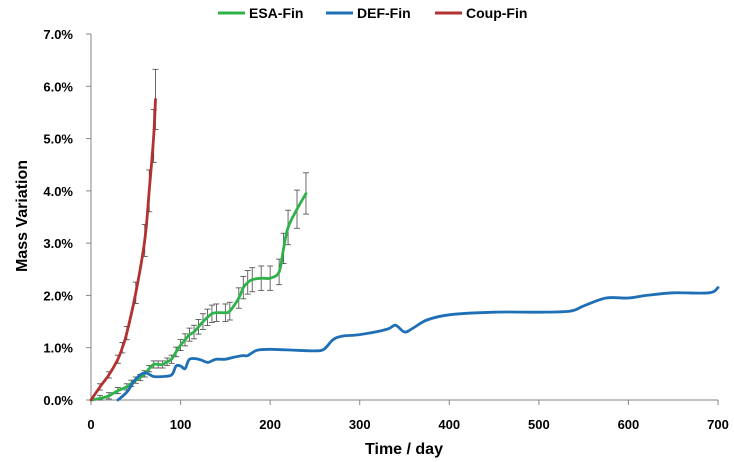  What do you see at coordinates (384, 13) in the screenshot?
I see `legend-label-def-fin: DEF-Fin` at bounding box center [384, 13].